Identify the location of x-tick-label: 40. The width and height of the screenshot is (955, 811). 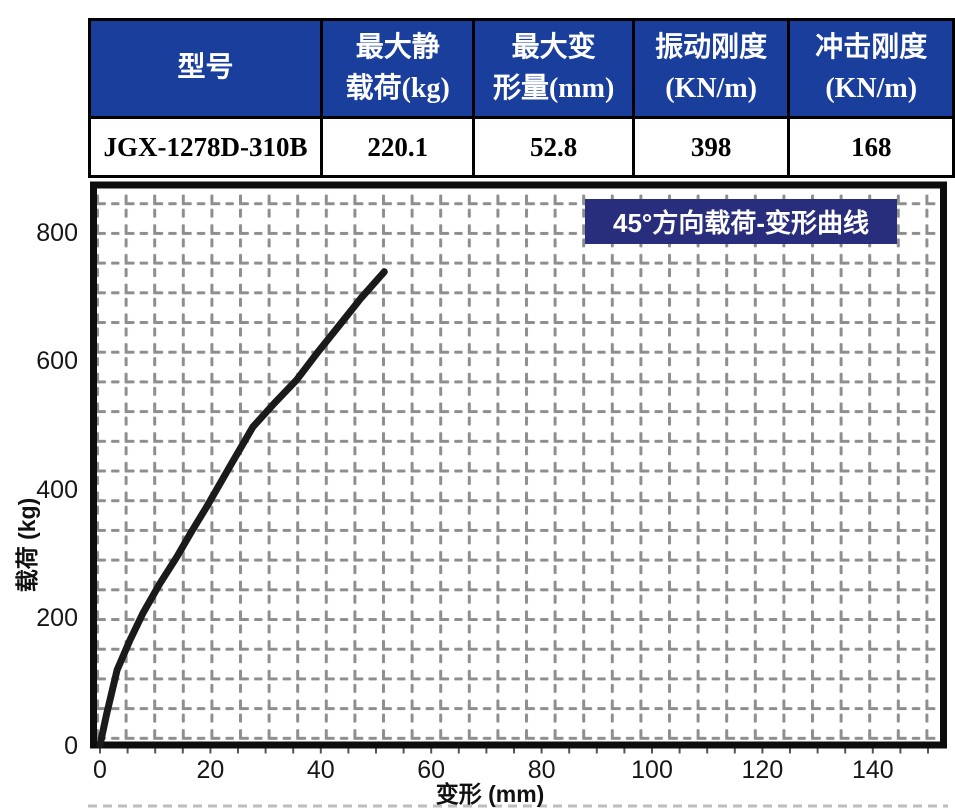
(320, 770).